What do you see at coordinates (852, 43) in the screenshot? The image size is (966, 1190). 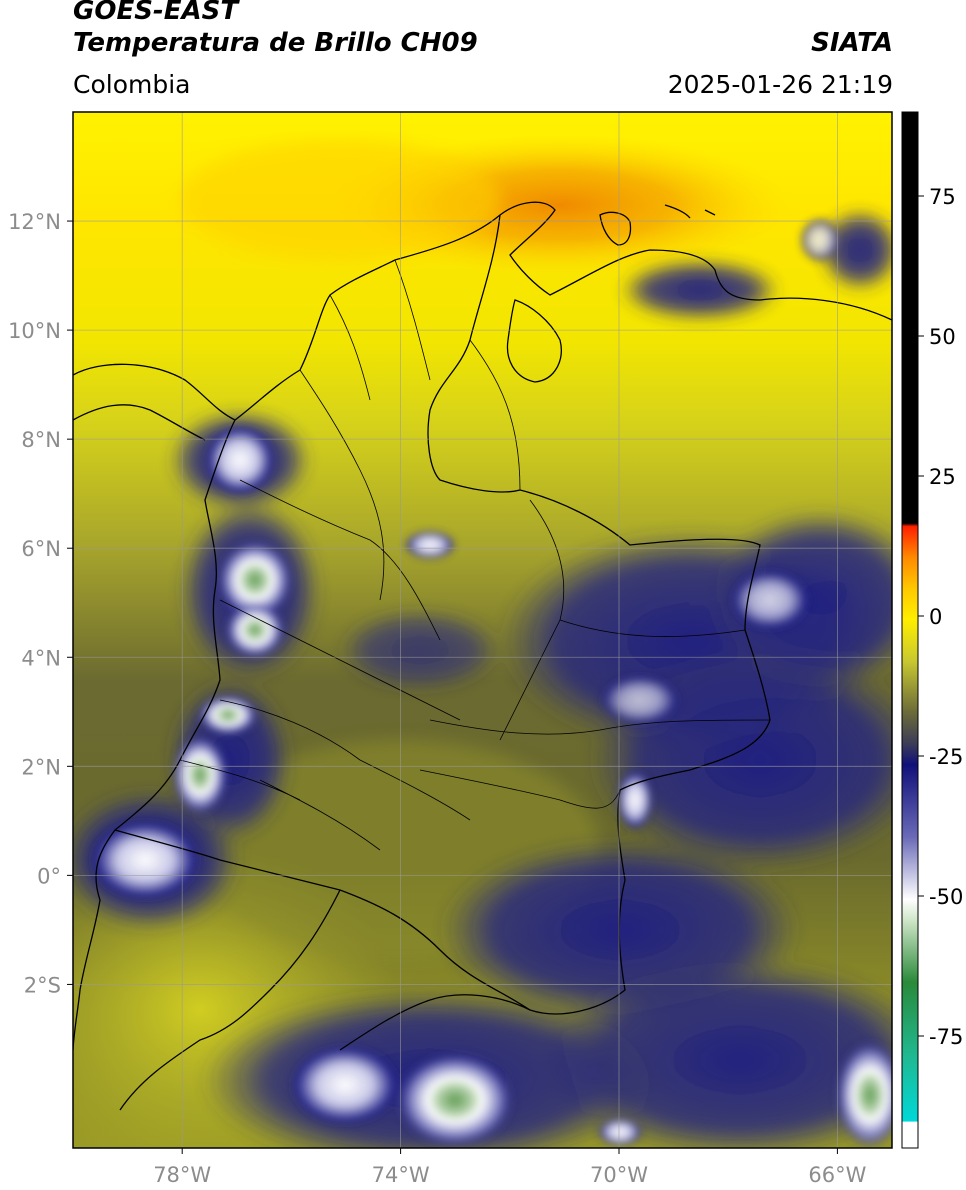 I see `brand-label: SIATA` at bounding box center [852, 43].